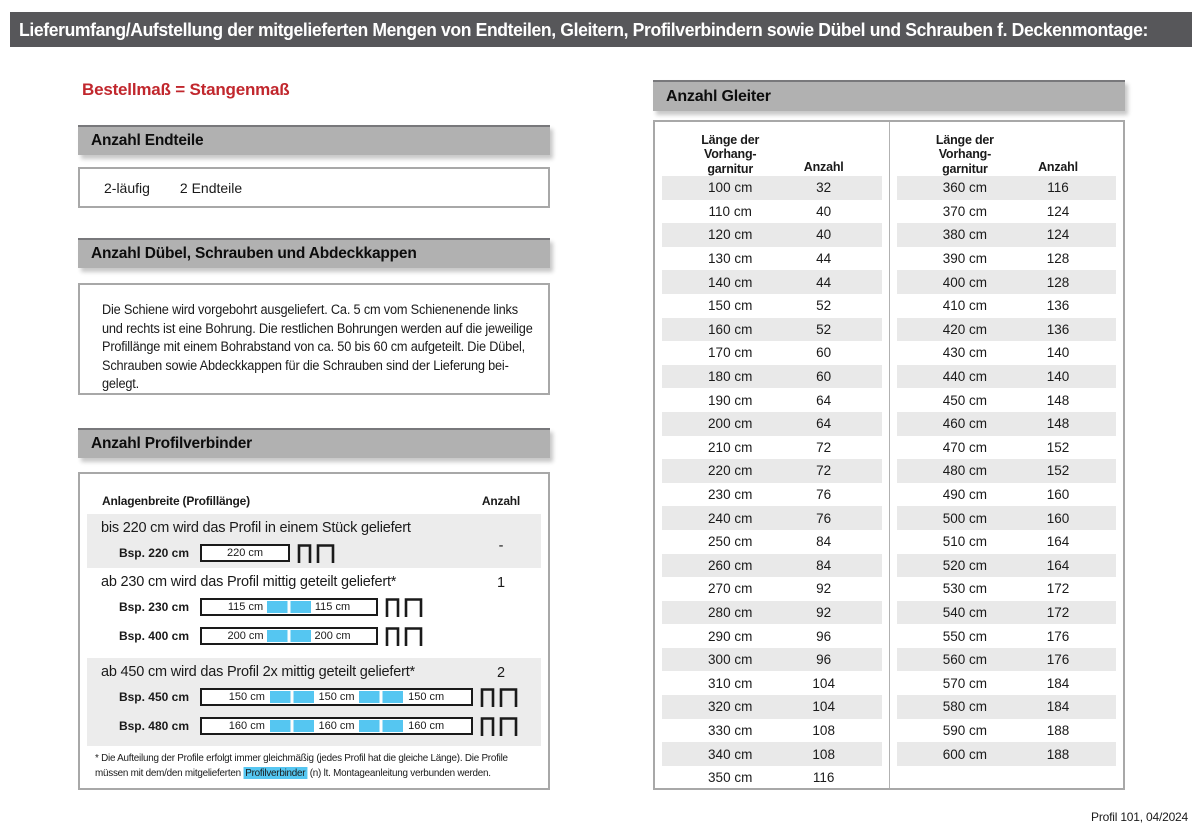  Describe the element at coordinates (772, 152) in the screenshot. I see `gleiter-header-left: Länge der Vorhang- garnitur Anzahl` at that location.